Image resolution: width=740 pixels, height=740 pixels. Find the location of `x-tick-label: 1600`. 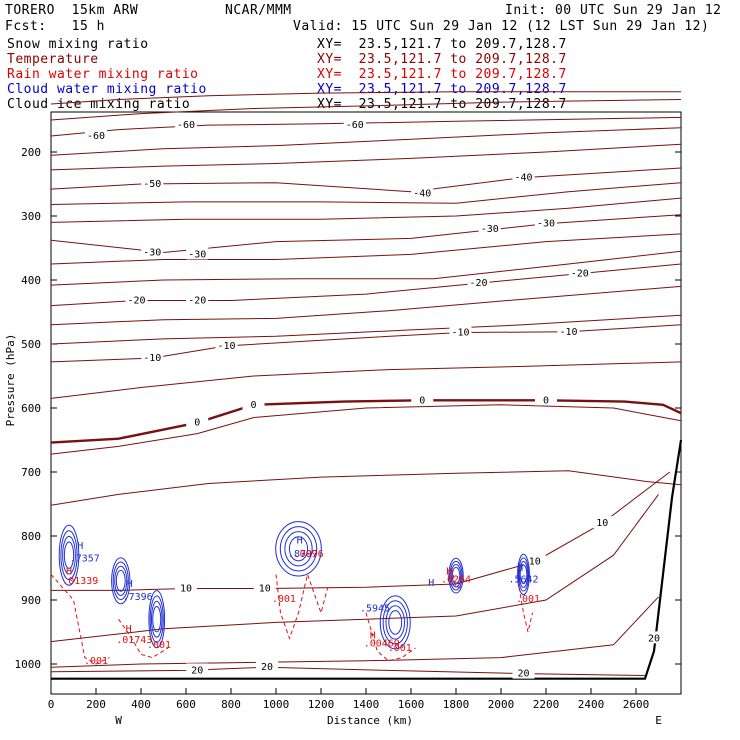

x-tick-label: 1600 is located at coordinates (411, 704).